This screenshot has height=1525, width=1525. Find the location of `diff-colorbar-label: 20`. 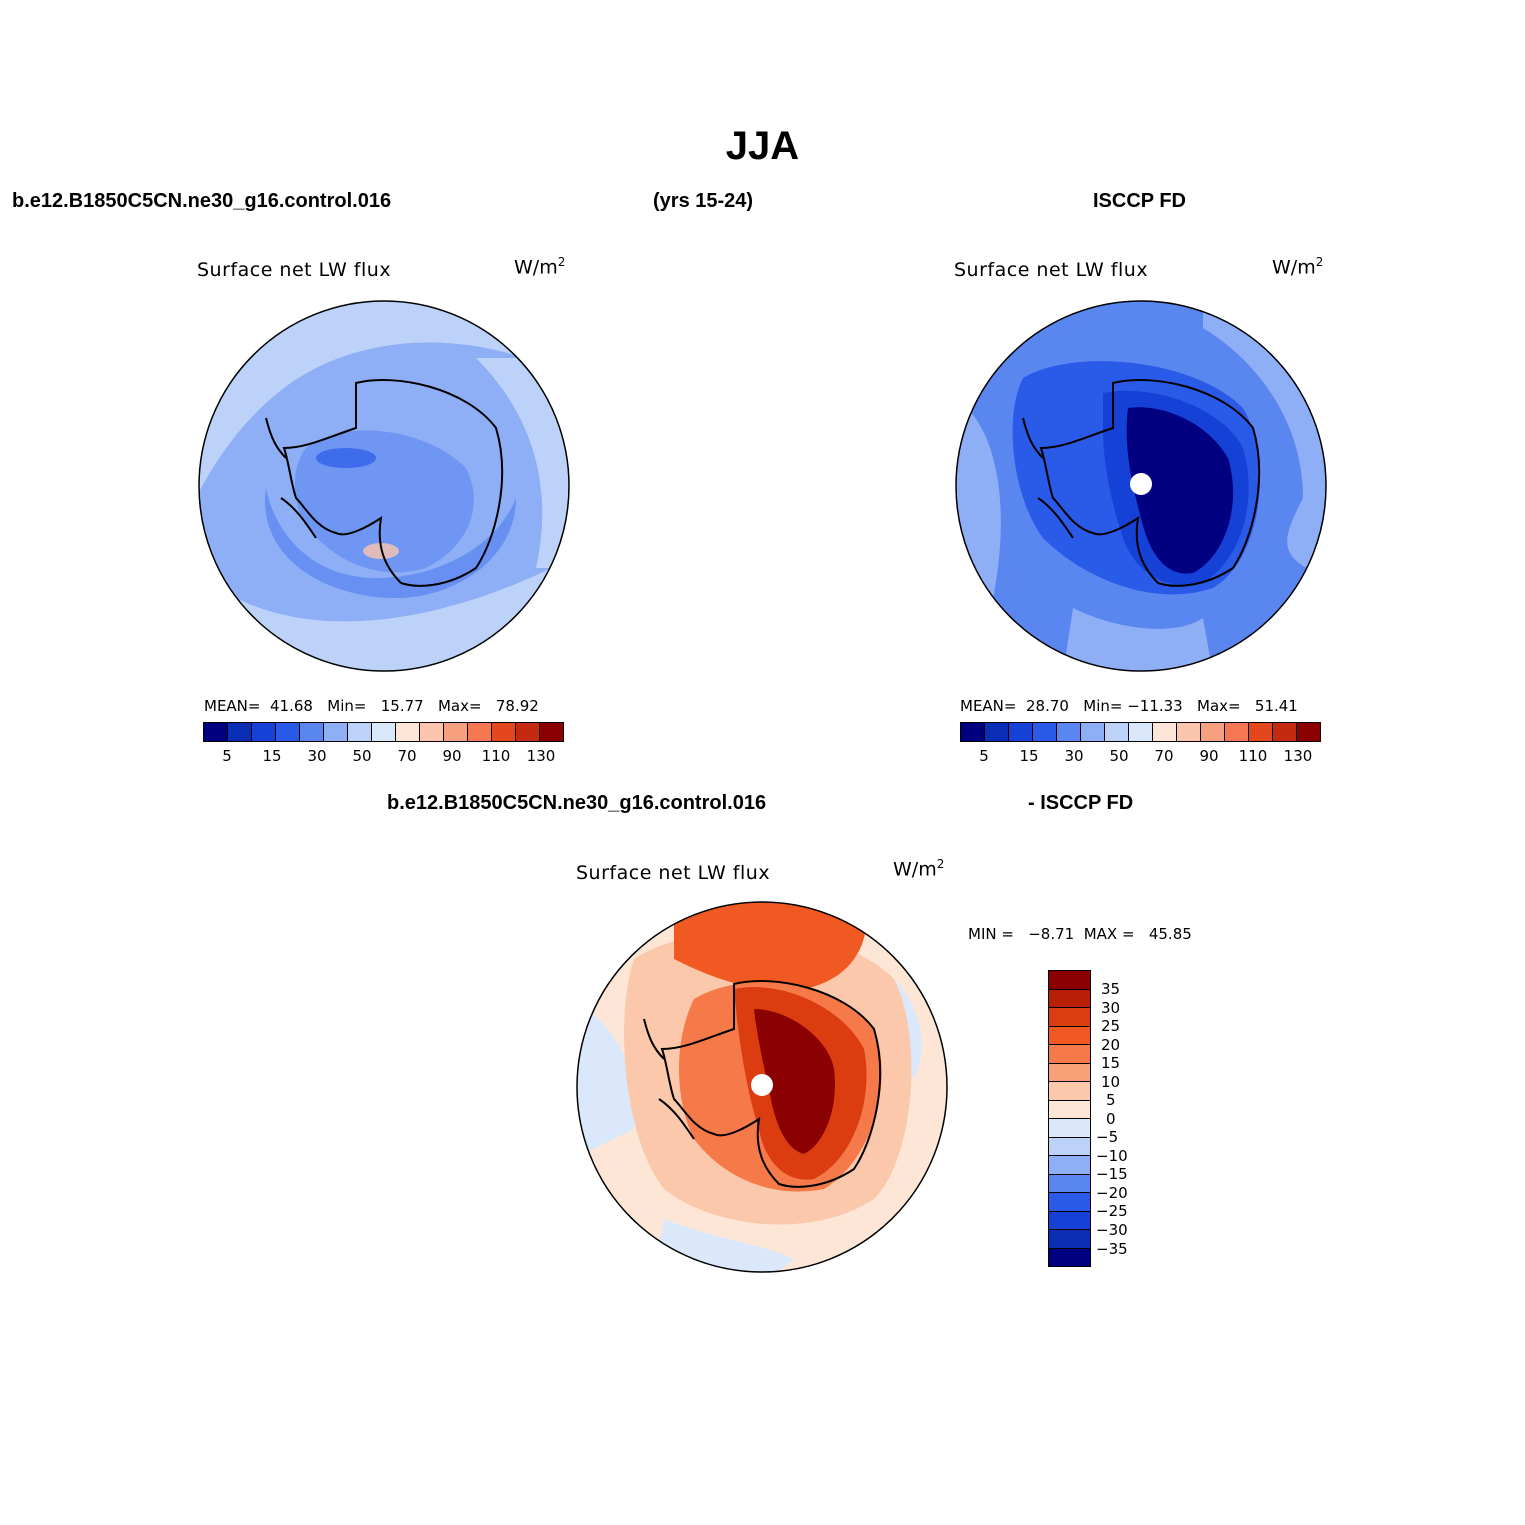

diff-colorbar-label: 20 is located at coordinates (1111, 1045).